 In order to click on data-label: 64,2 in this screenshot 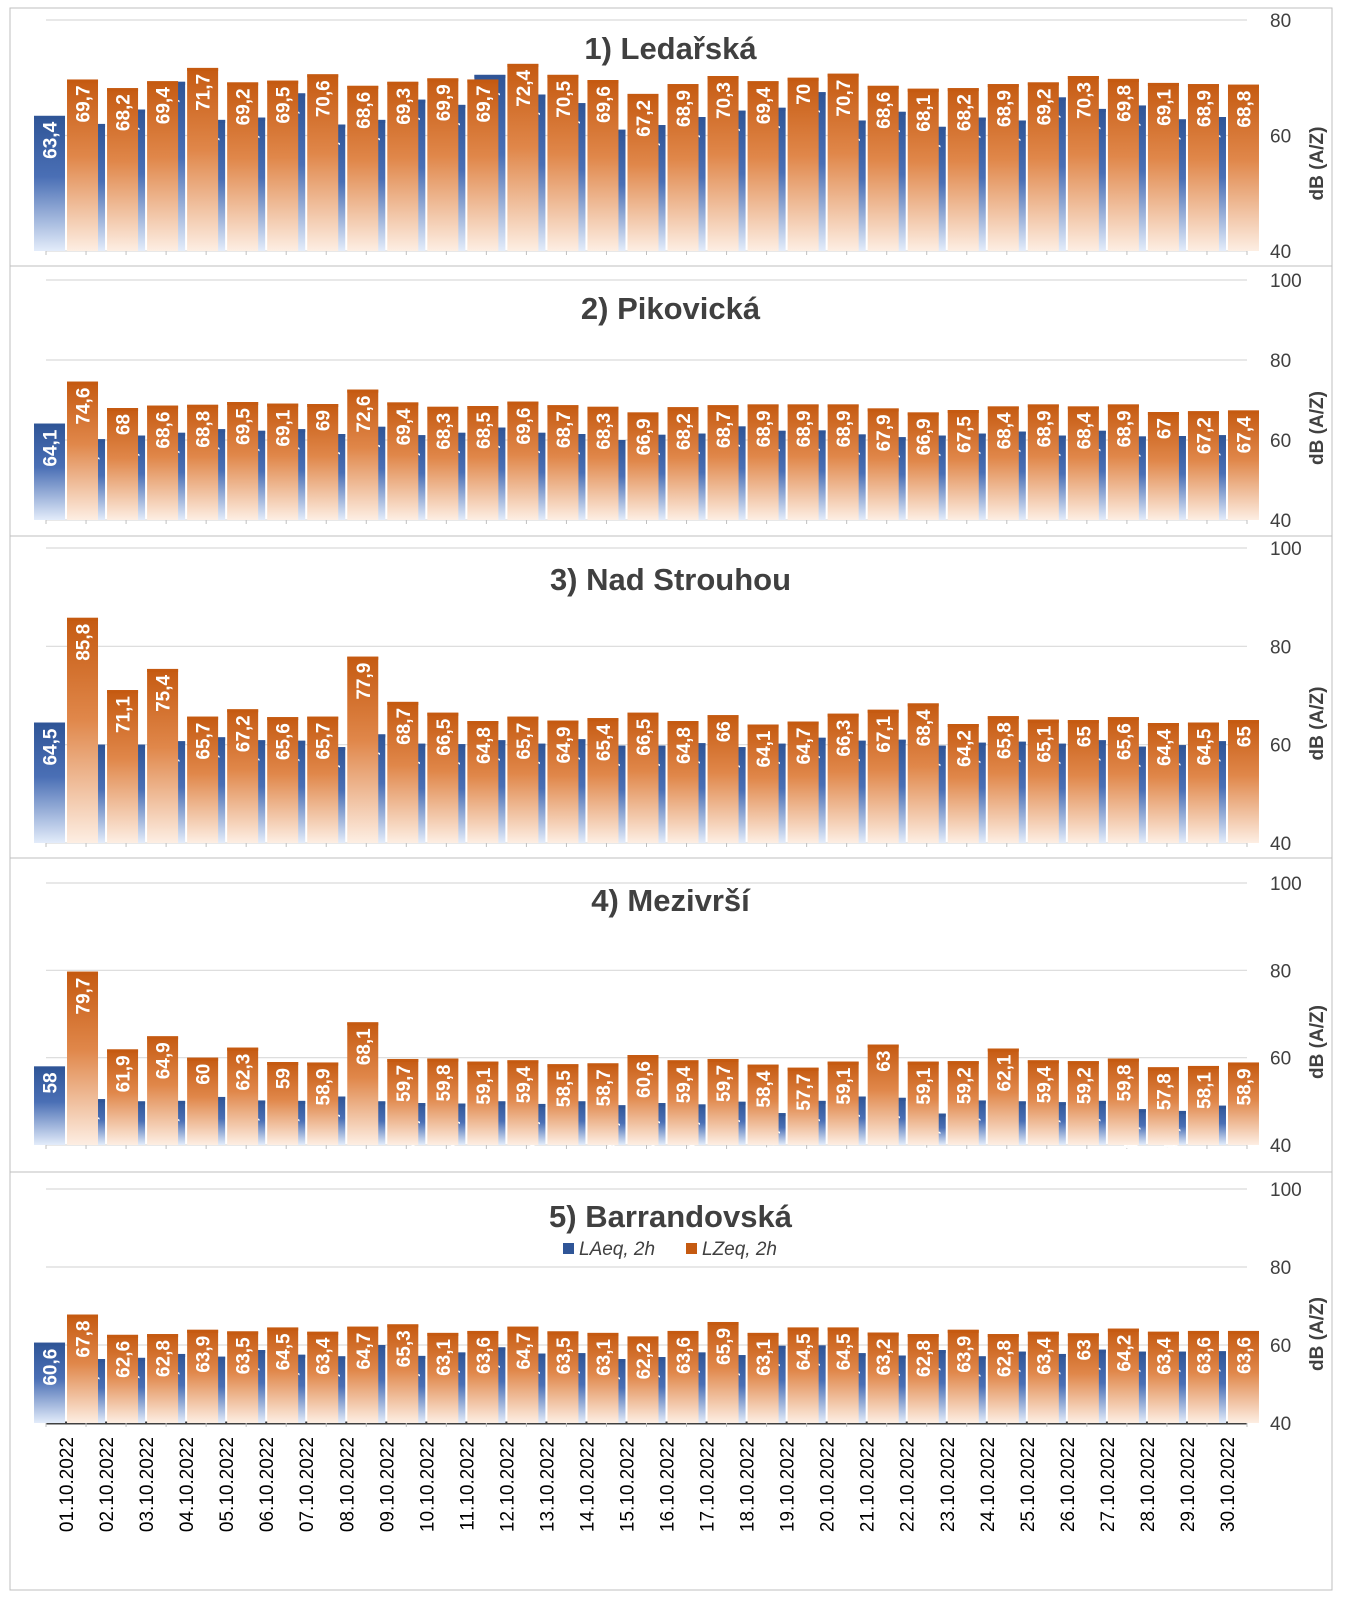, I will do `click(964, 748)`.